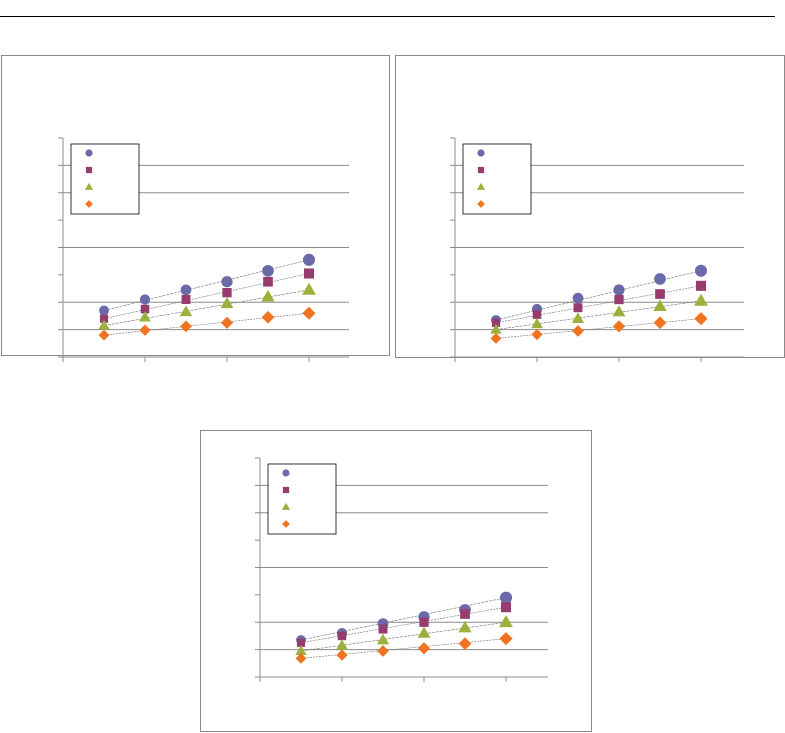  I want to click on page-header-rule, so click(387, 16).